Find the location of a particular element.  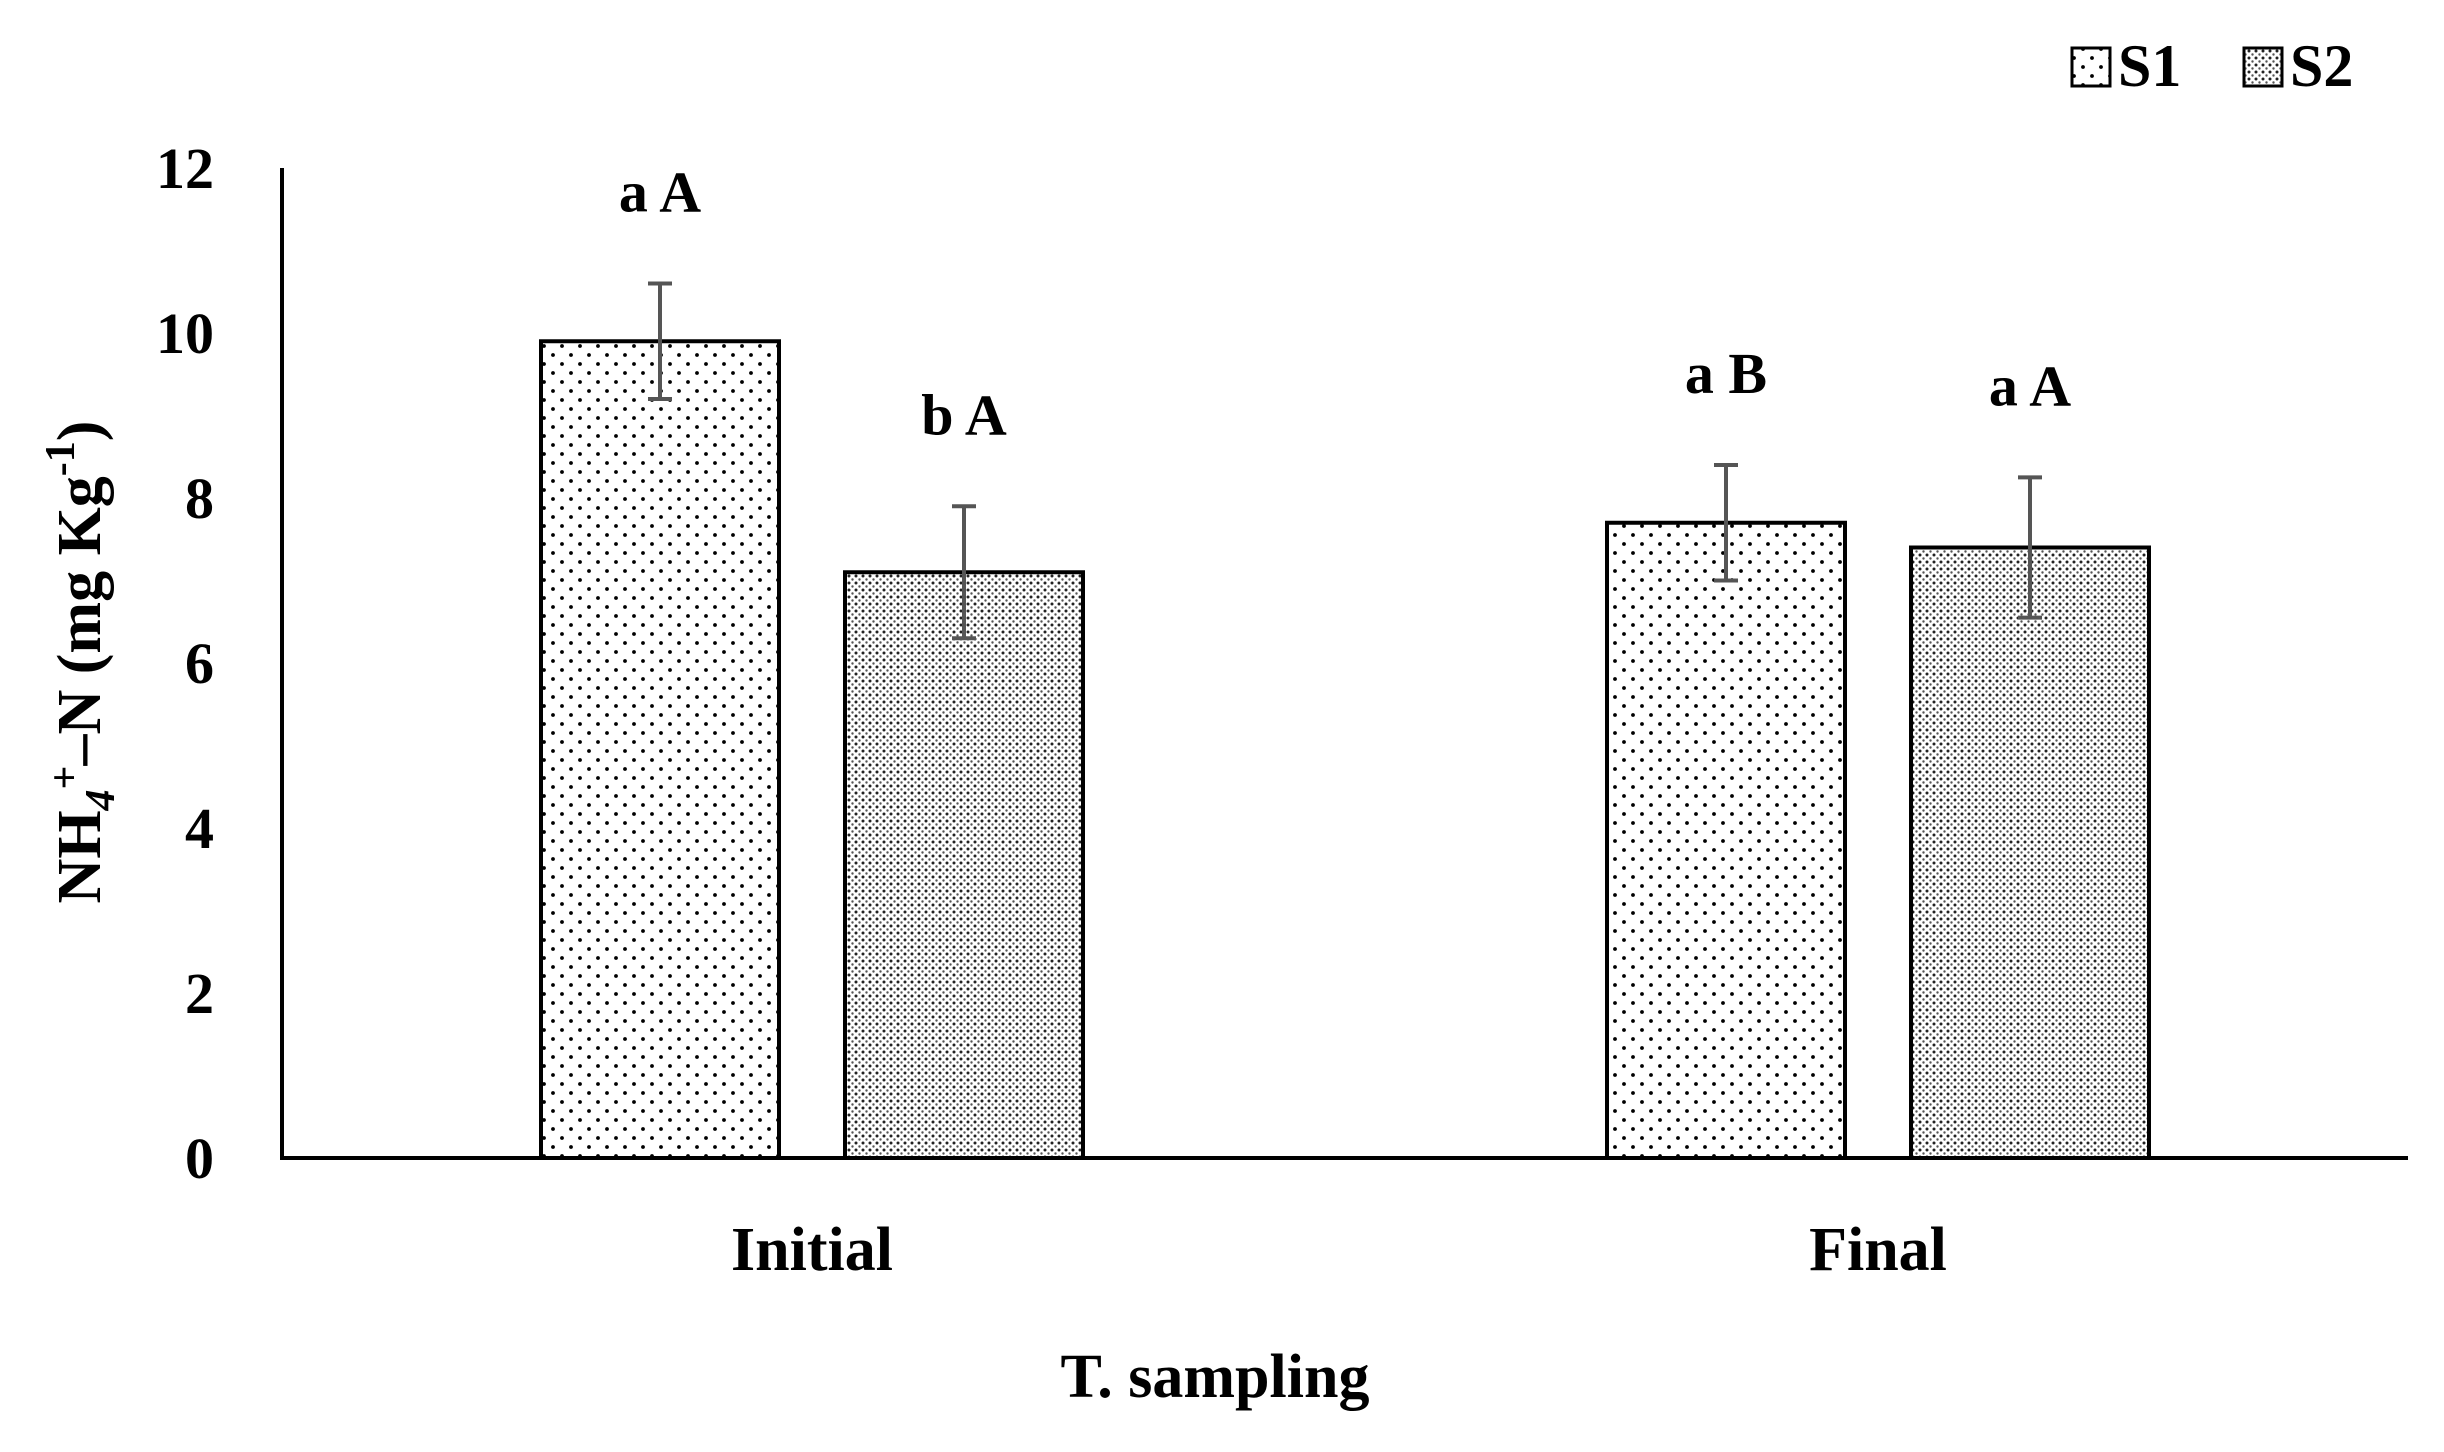

error-bars is located at coordinates (1345, 461).